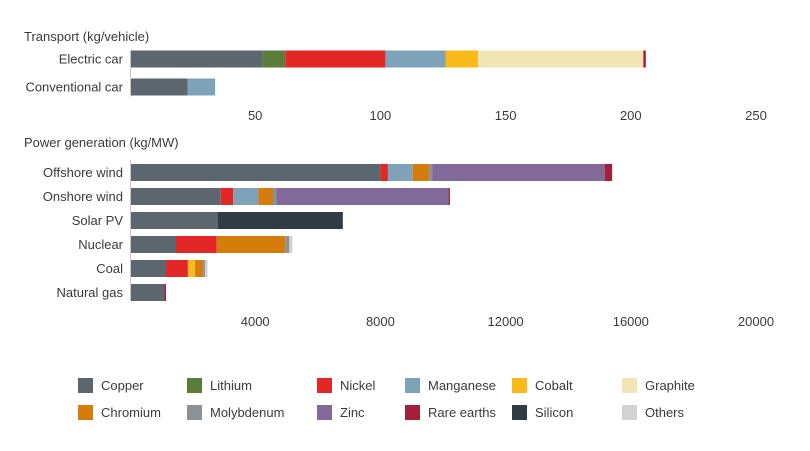  I want to click on legend-swatch-copper, so click(85, 385).